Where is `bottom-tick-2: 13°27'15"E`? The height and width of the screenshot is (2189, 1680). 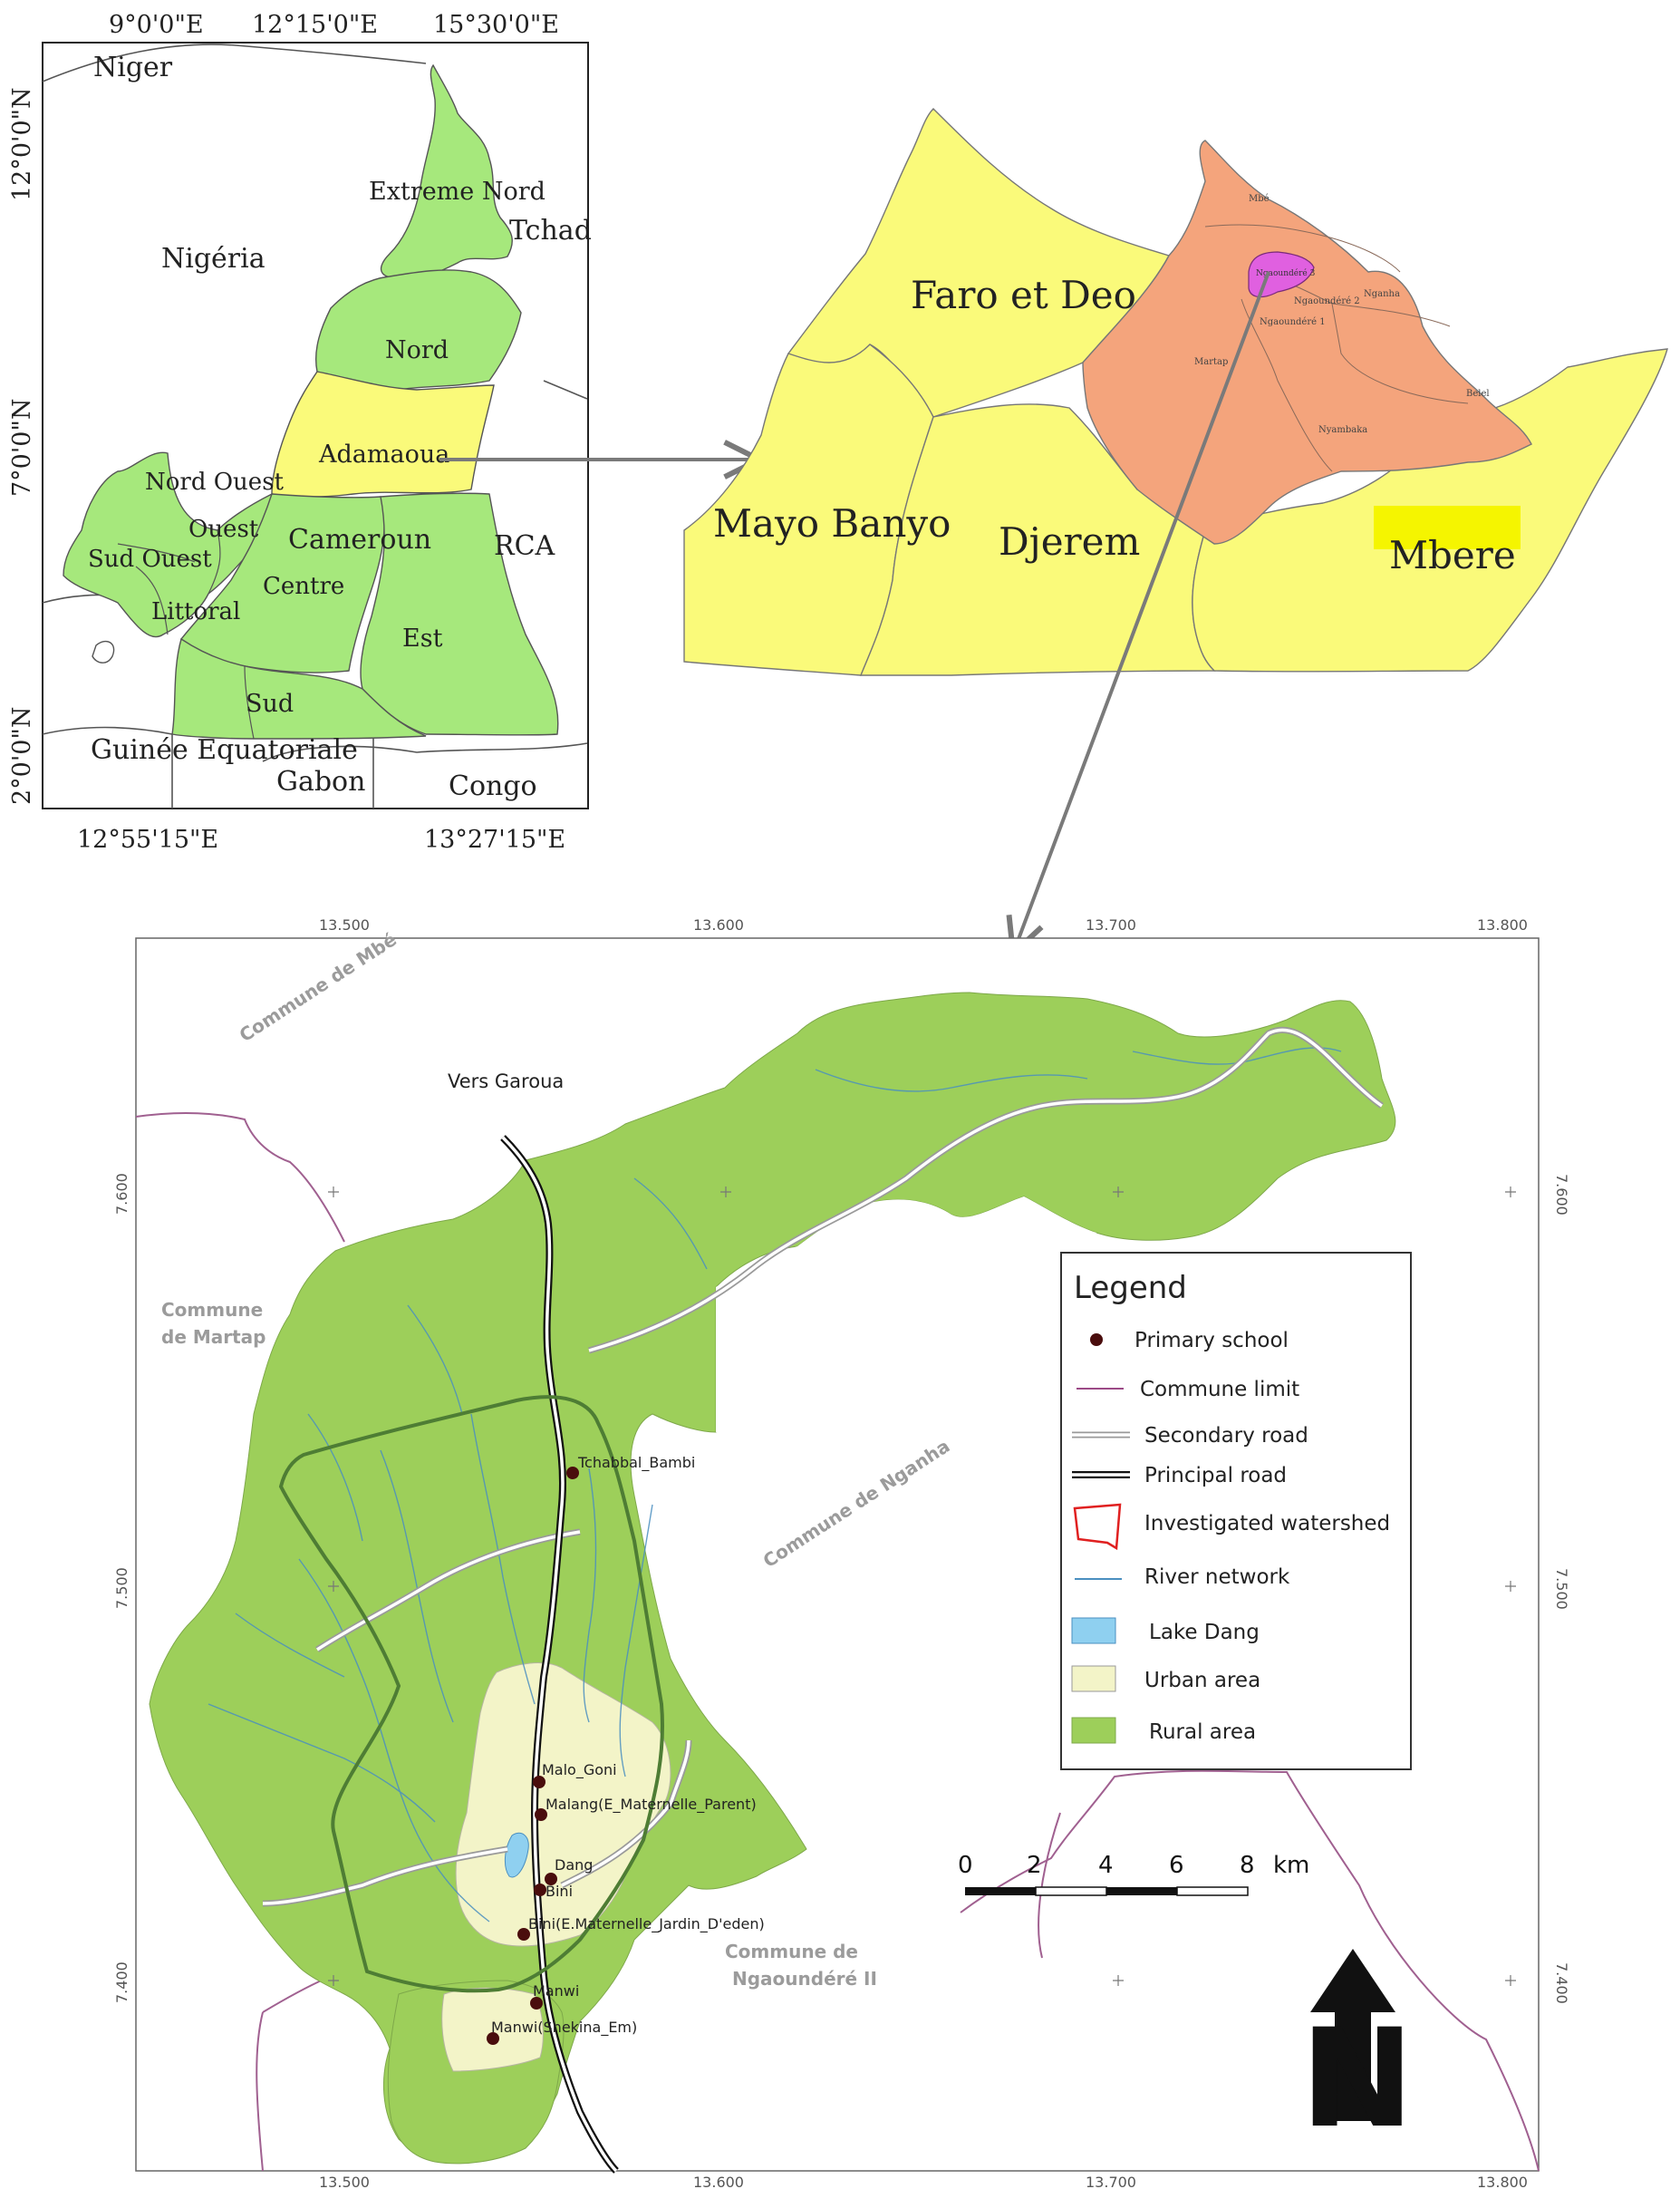
bottom-tick-2: 13°27'15"E is located at coordinates (495, 840).